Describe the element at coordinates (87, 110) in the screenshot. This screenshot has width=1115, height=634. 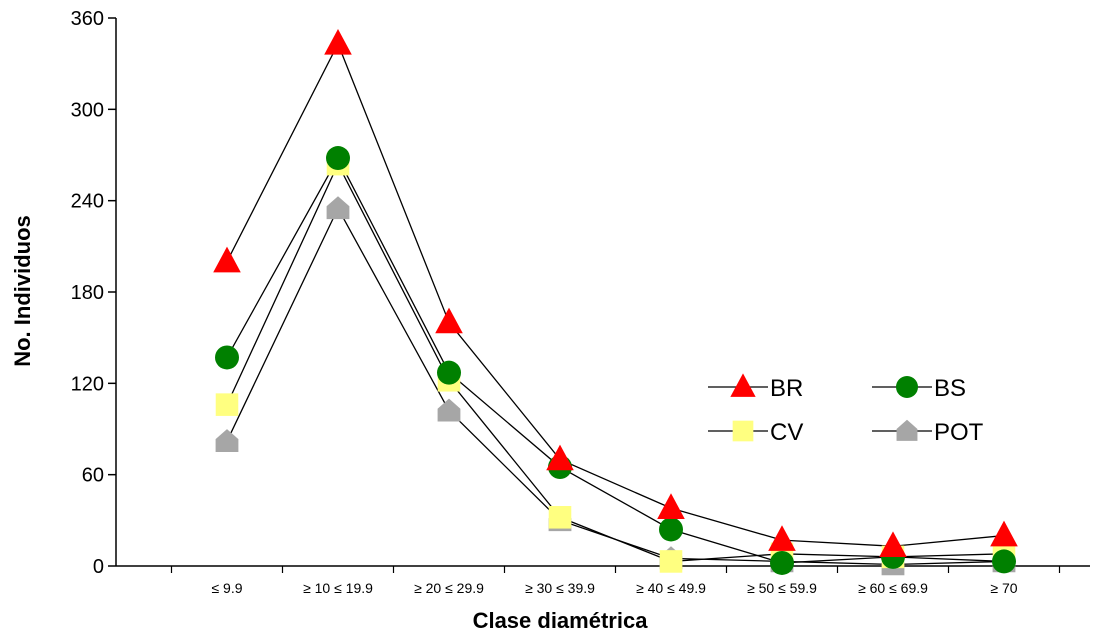
I see `y-tick-label: 300` at that location.